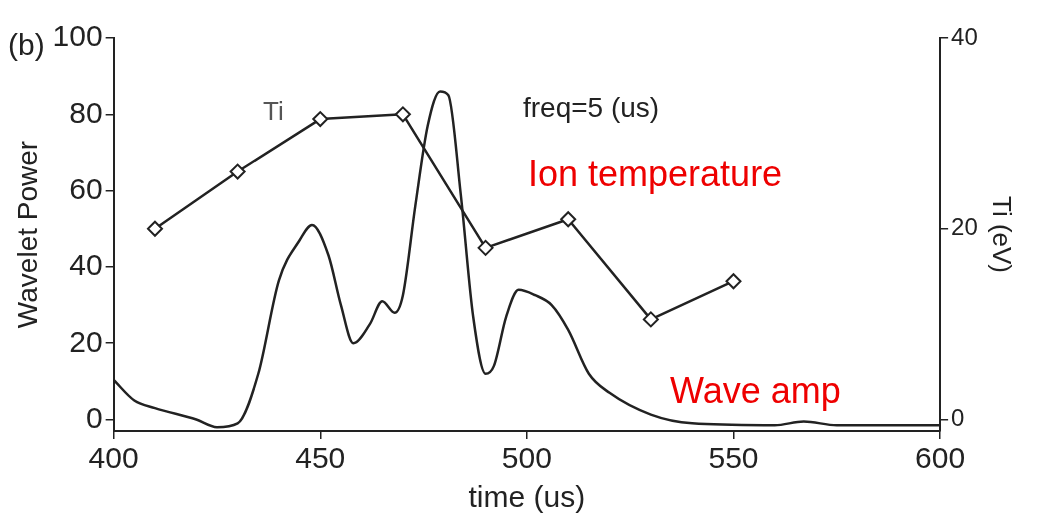 The image size is (1038, 525). Describe the element at coordinates (964, 227) in the screenshot. I see `y2-tick-label: 20` at that location.